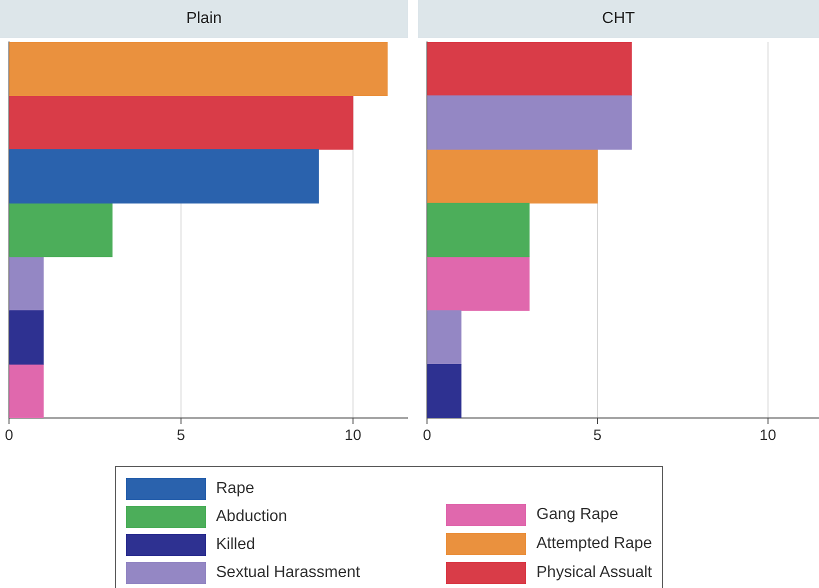  Describe the element at coordinates (204, 19) in the screenshot. I see `chart-title: Plain` at that location.